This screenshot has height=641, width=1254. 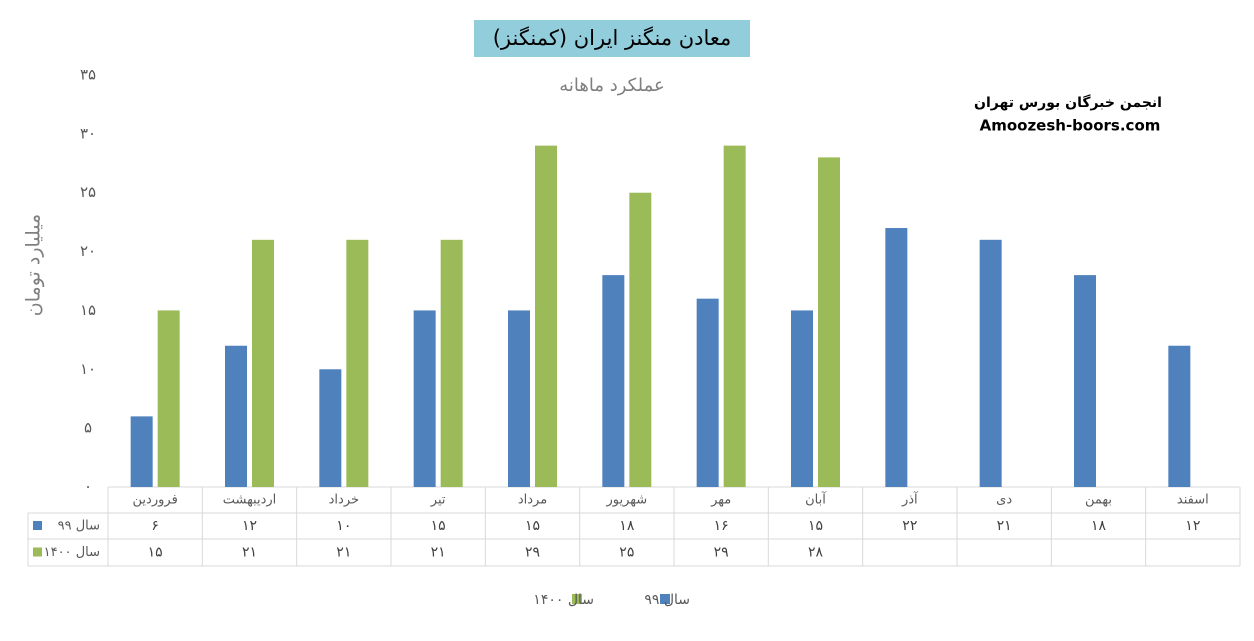 What do you see at coordinates (563, 600) in the screenshot?
I see `legend-label: سال ۱۴۰۰` at bounding box center [563, 600].